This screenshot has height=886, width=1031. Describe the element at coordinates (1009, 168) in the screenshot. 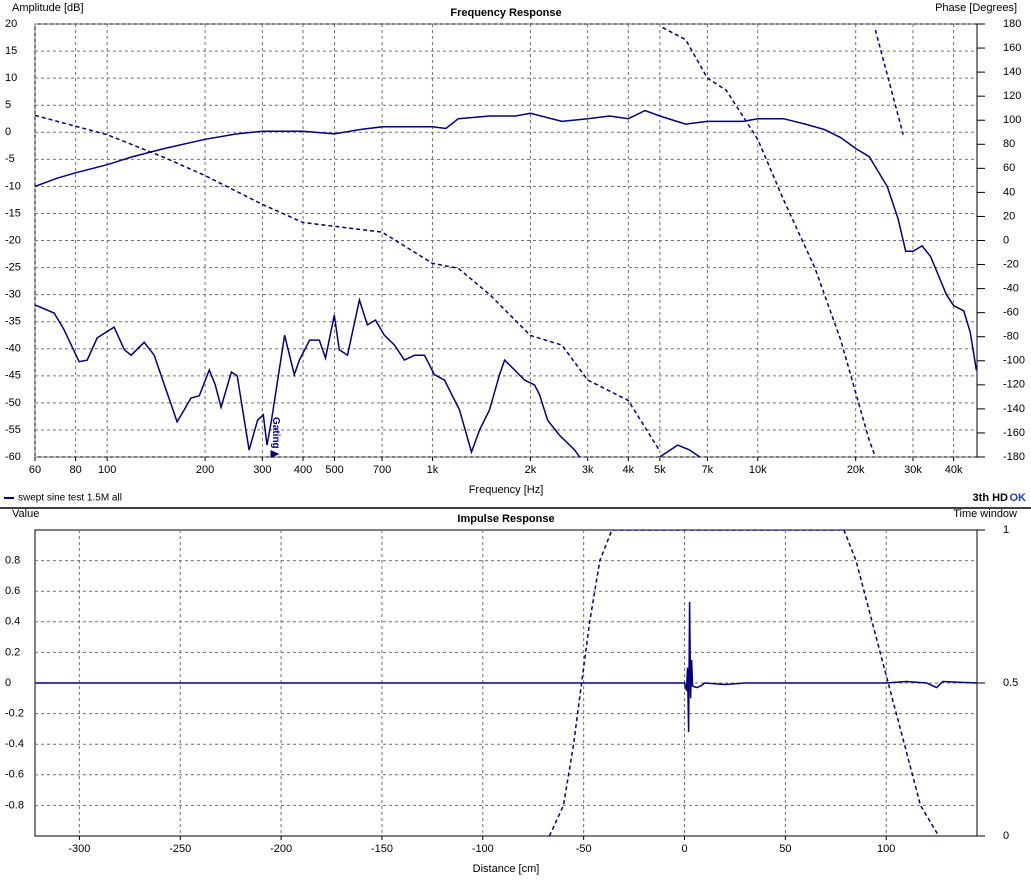

I see `y2-tick-label: 60` at that location.